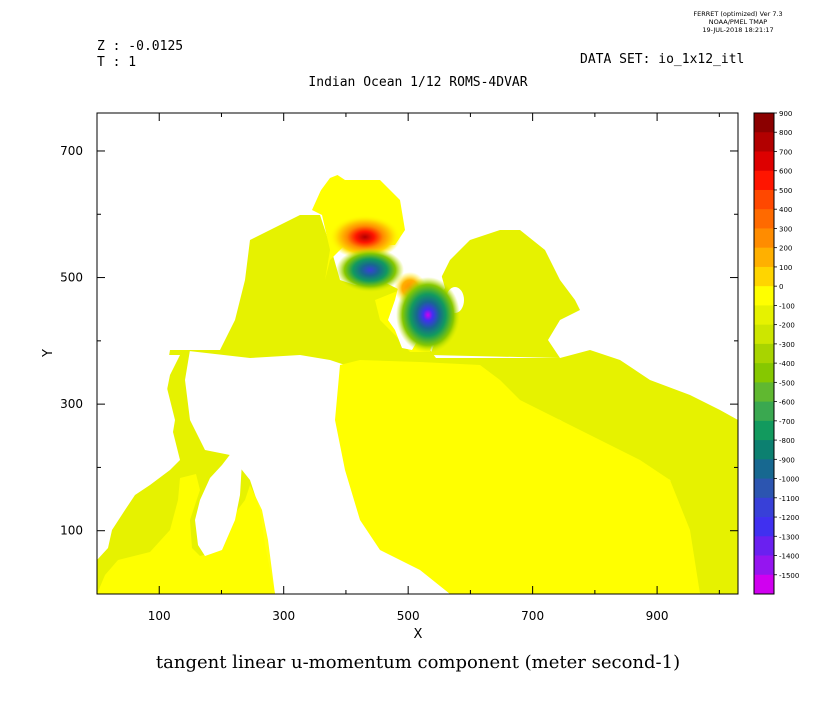 This screenshot has width=819, height=707. I want to click on land-southeast-asia, so click(604, 264).